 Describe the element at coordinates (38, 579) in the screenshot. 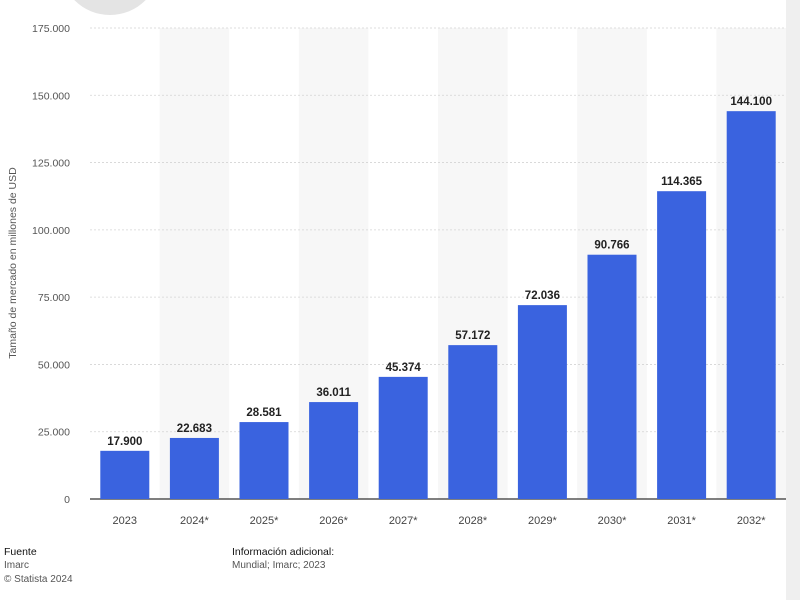

I see `copyright-text: © Statista 2024` at that location.